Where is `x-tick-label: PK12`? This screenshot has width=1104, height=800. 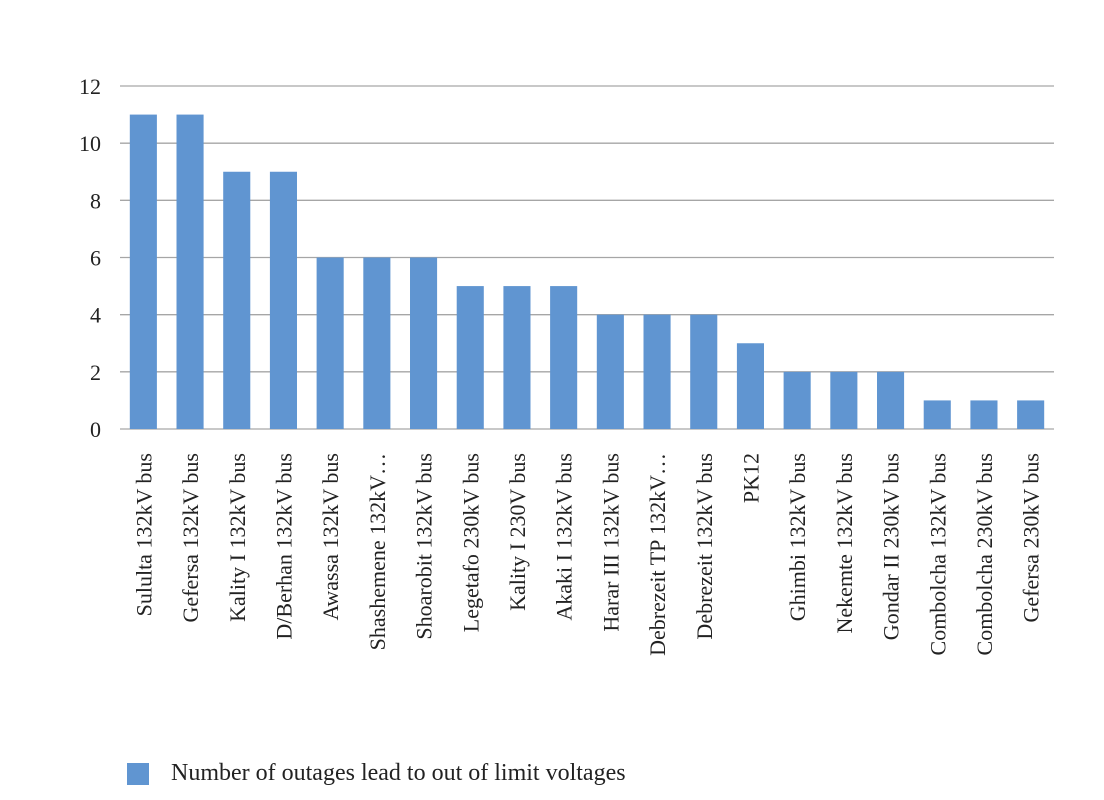
x-tick-label: PK12 is located at coordinates (750, 478).